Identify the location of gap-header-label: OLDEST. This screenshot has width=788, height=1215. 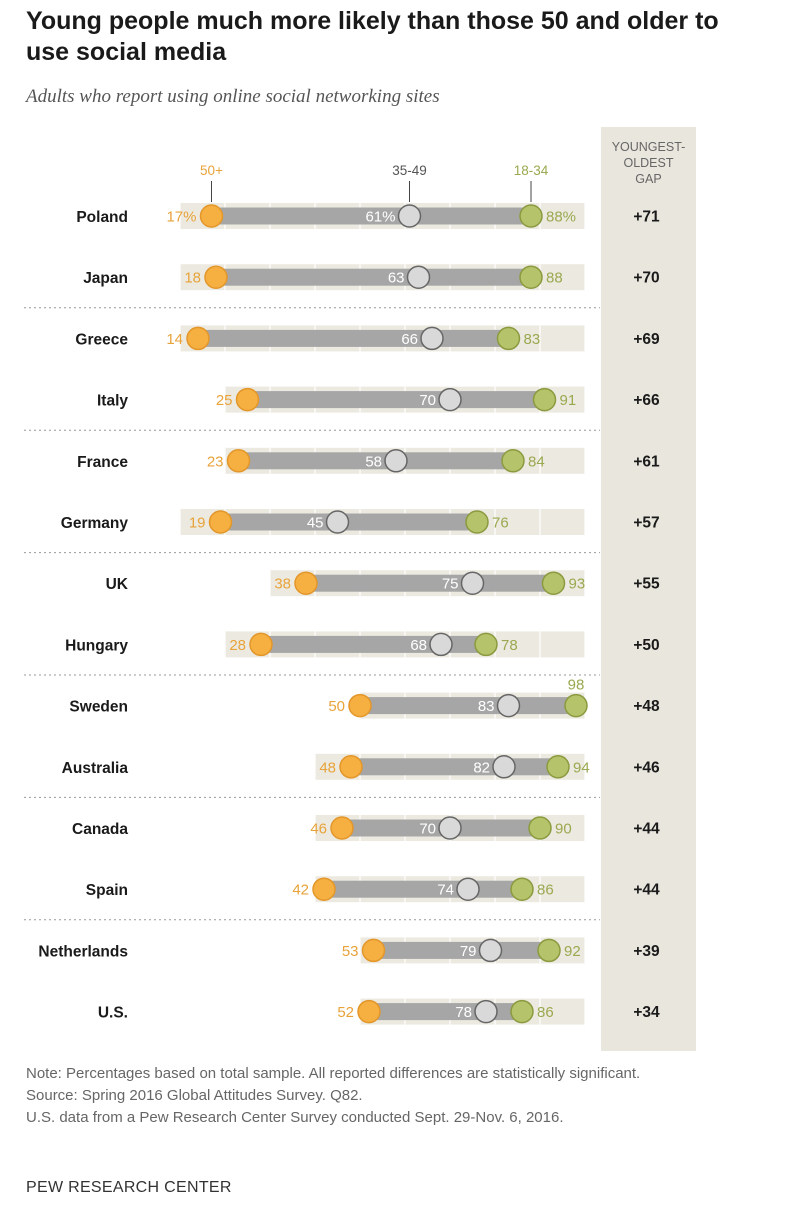
(648, 163).